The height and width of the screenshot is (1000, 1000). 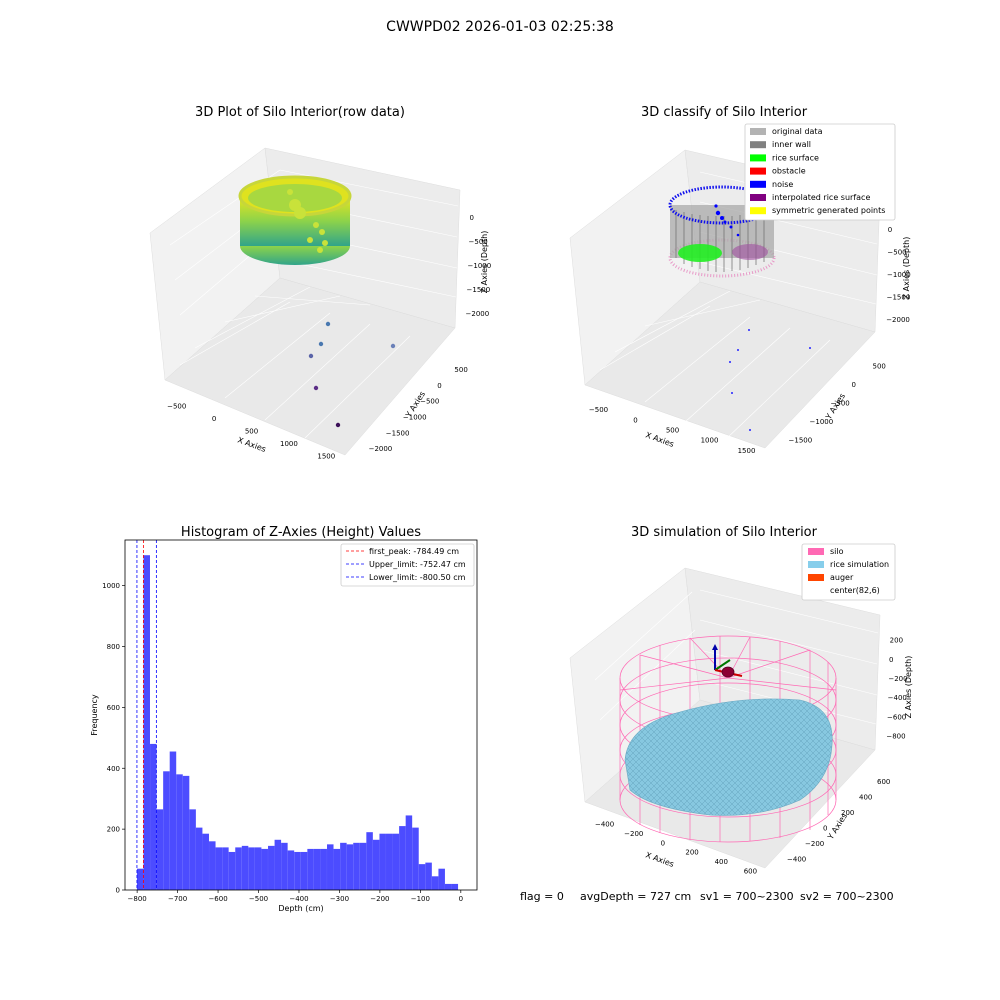 What do you see at coordinates (417, 577) in the screenshot?
I see `legend-label: Lower_limit: -800.50 cm` at bounding box center [417, 577].